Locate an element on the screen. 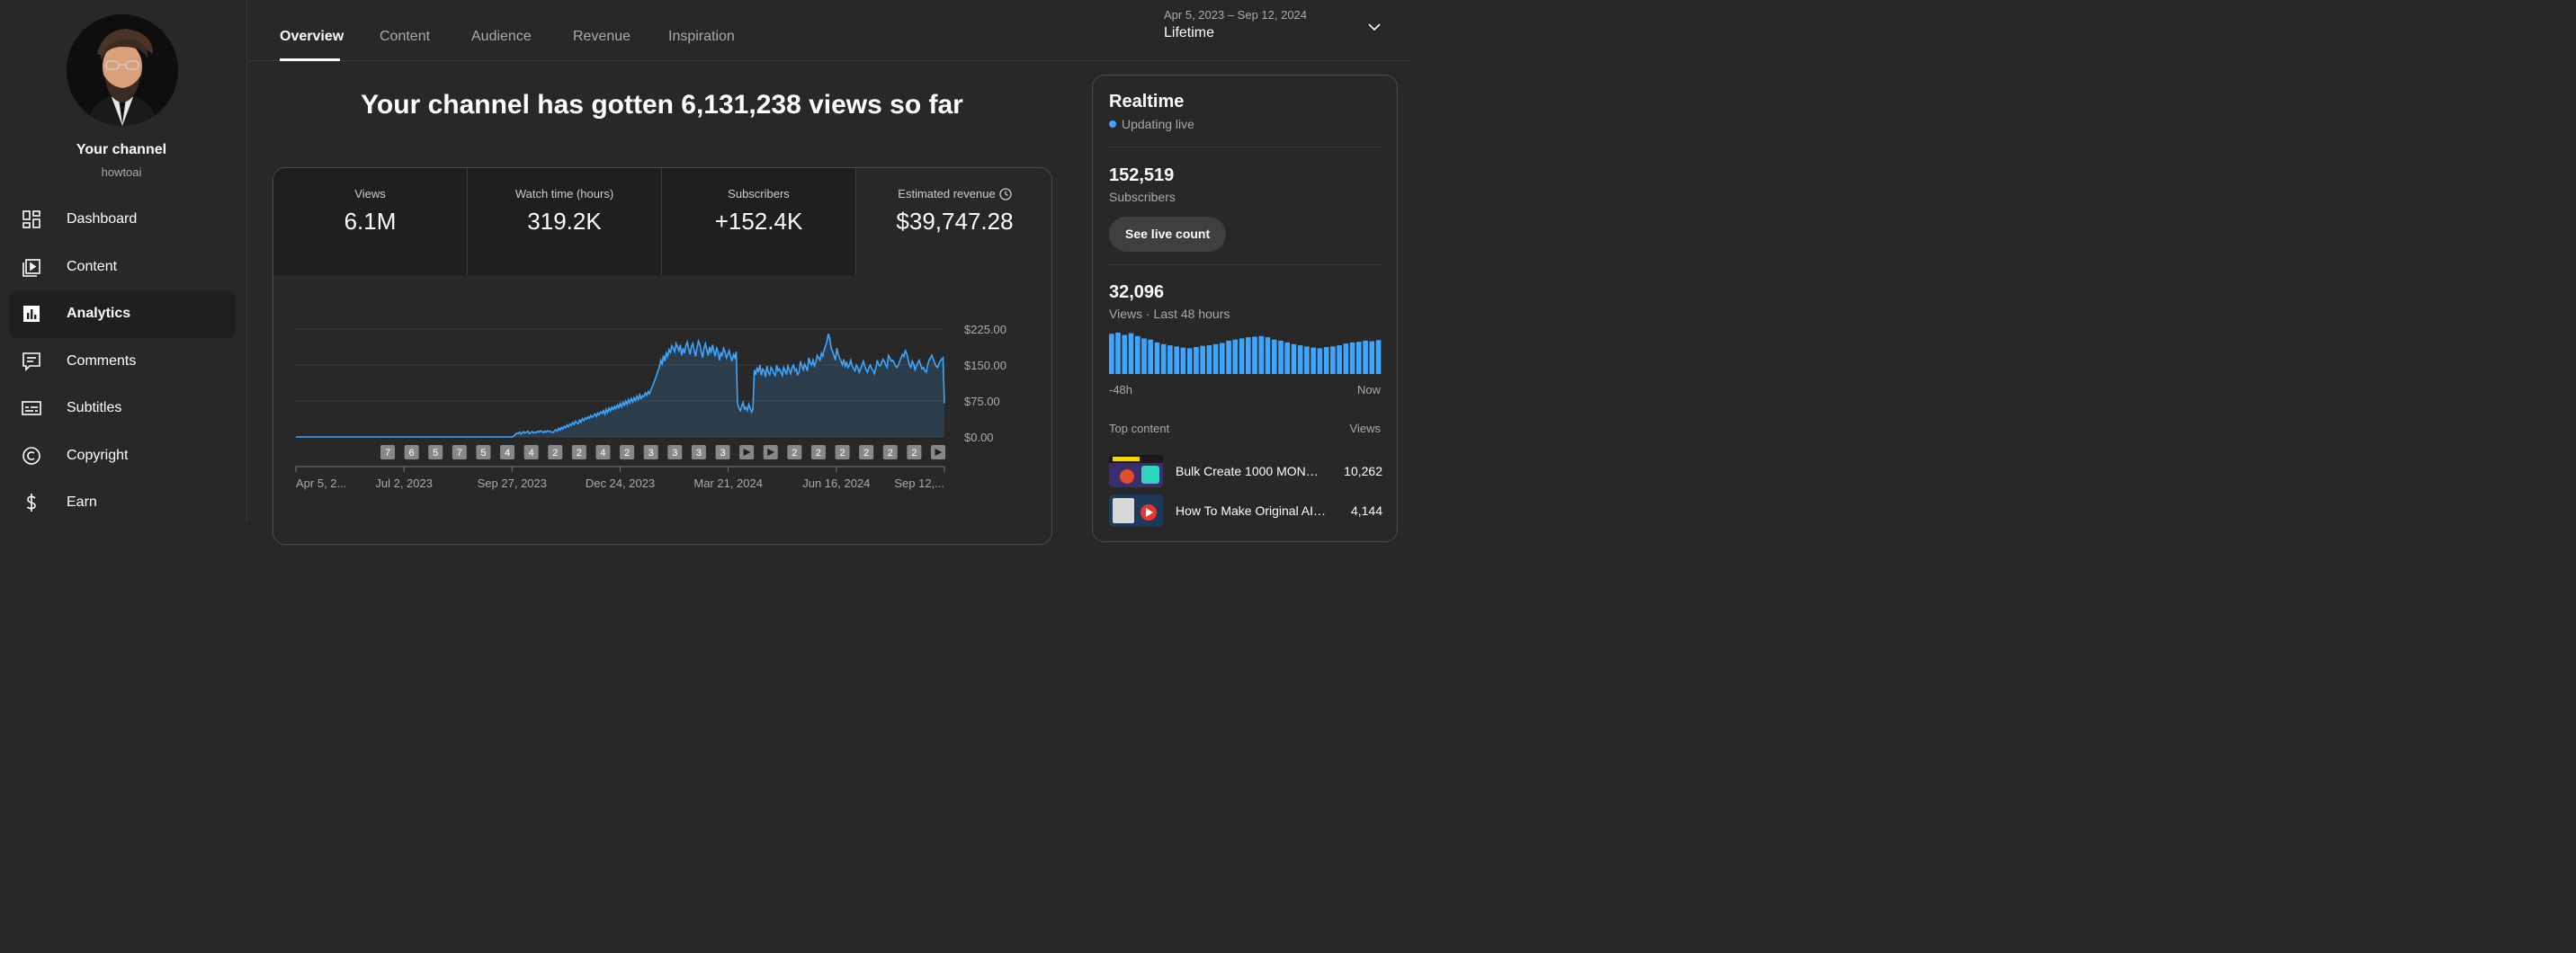 This screenshot has height=953, width=2576. realtime-views-value: 32,096 is located at coordinates (1137, 292).